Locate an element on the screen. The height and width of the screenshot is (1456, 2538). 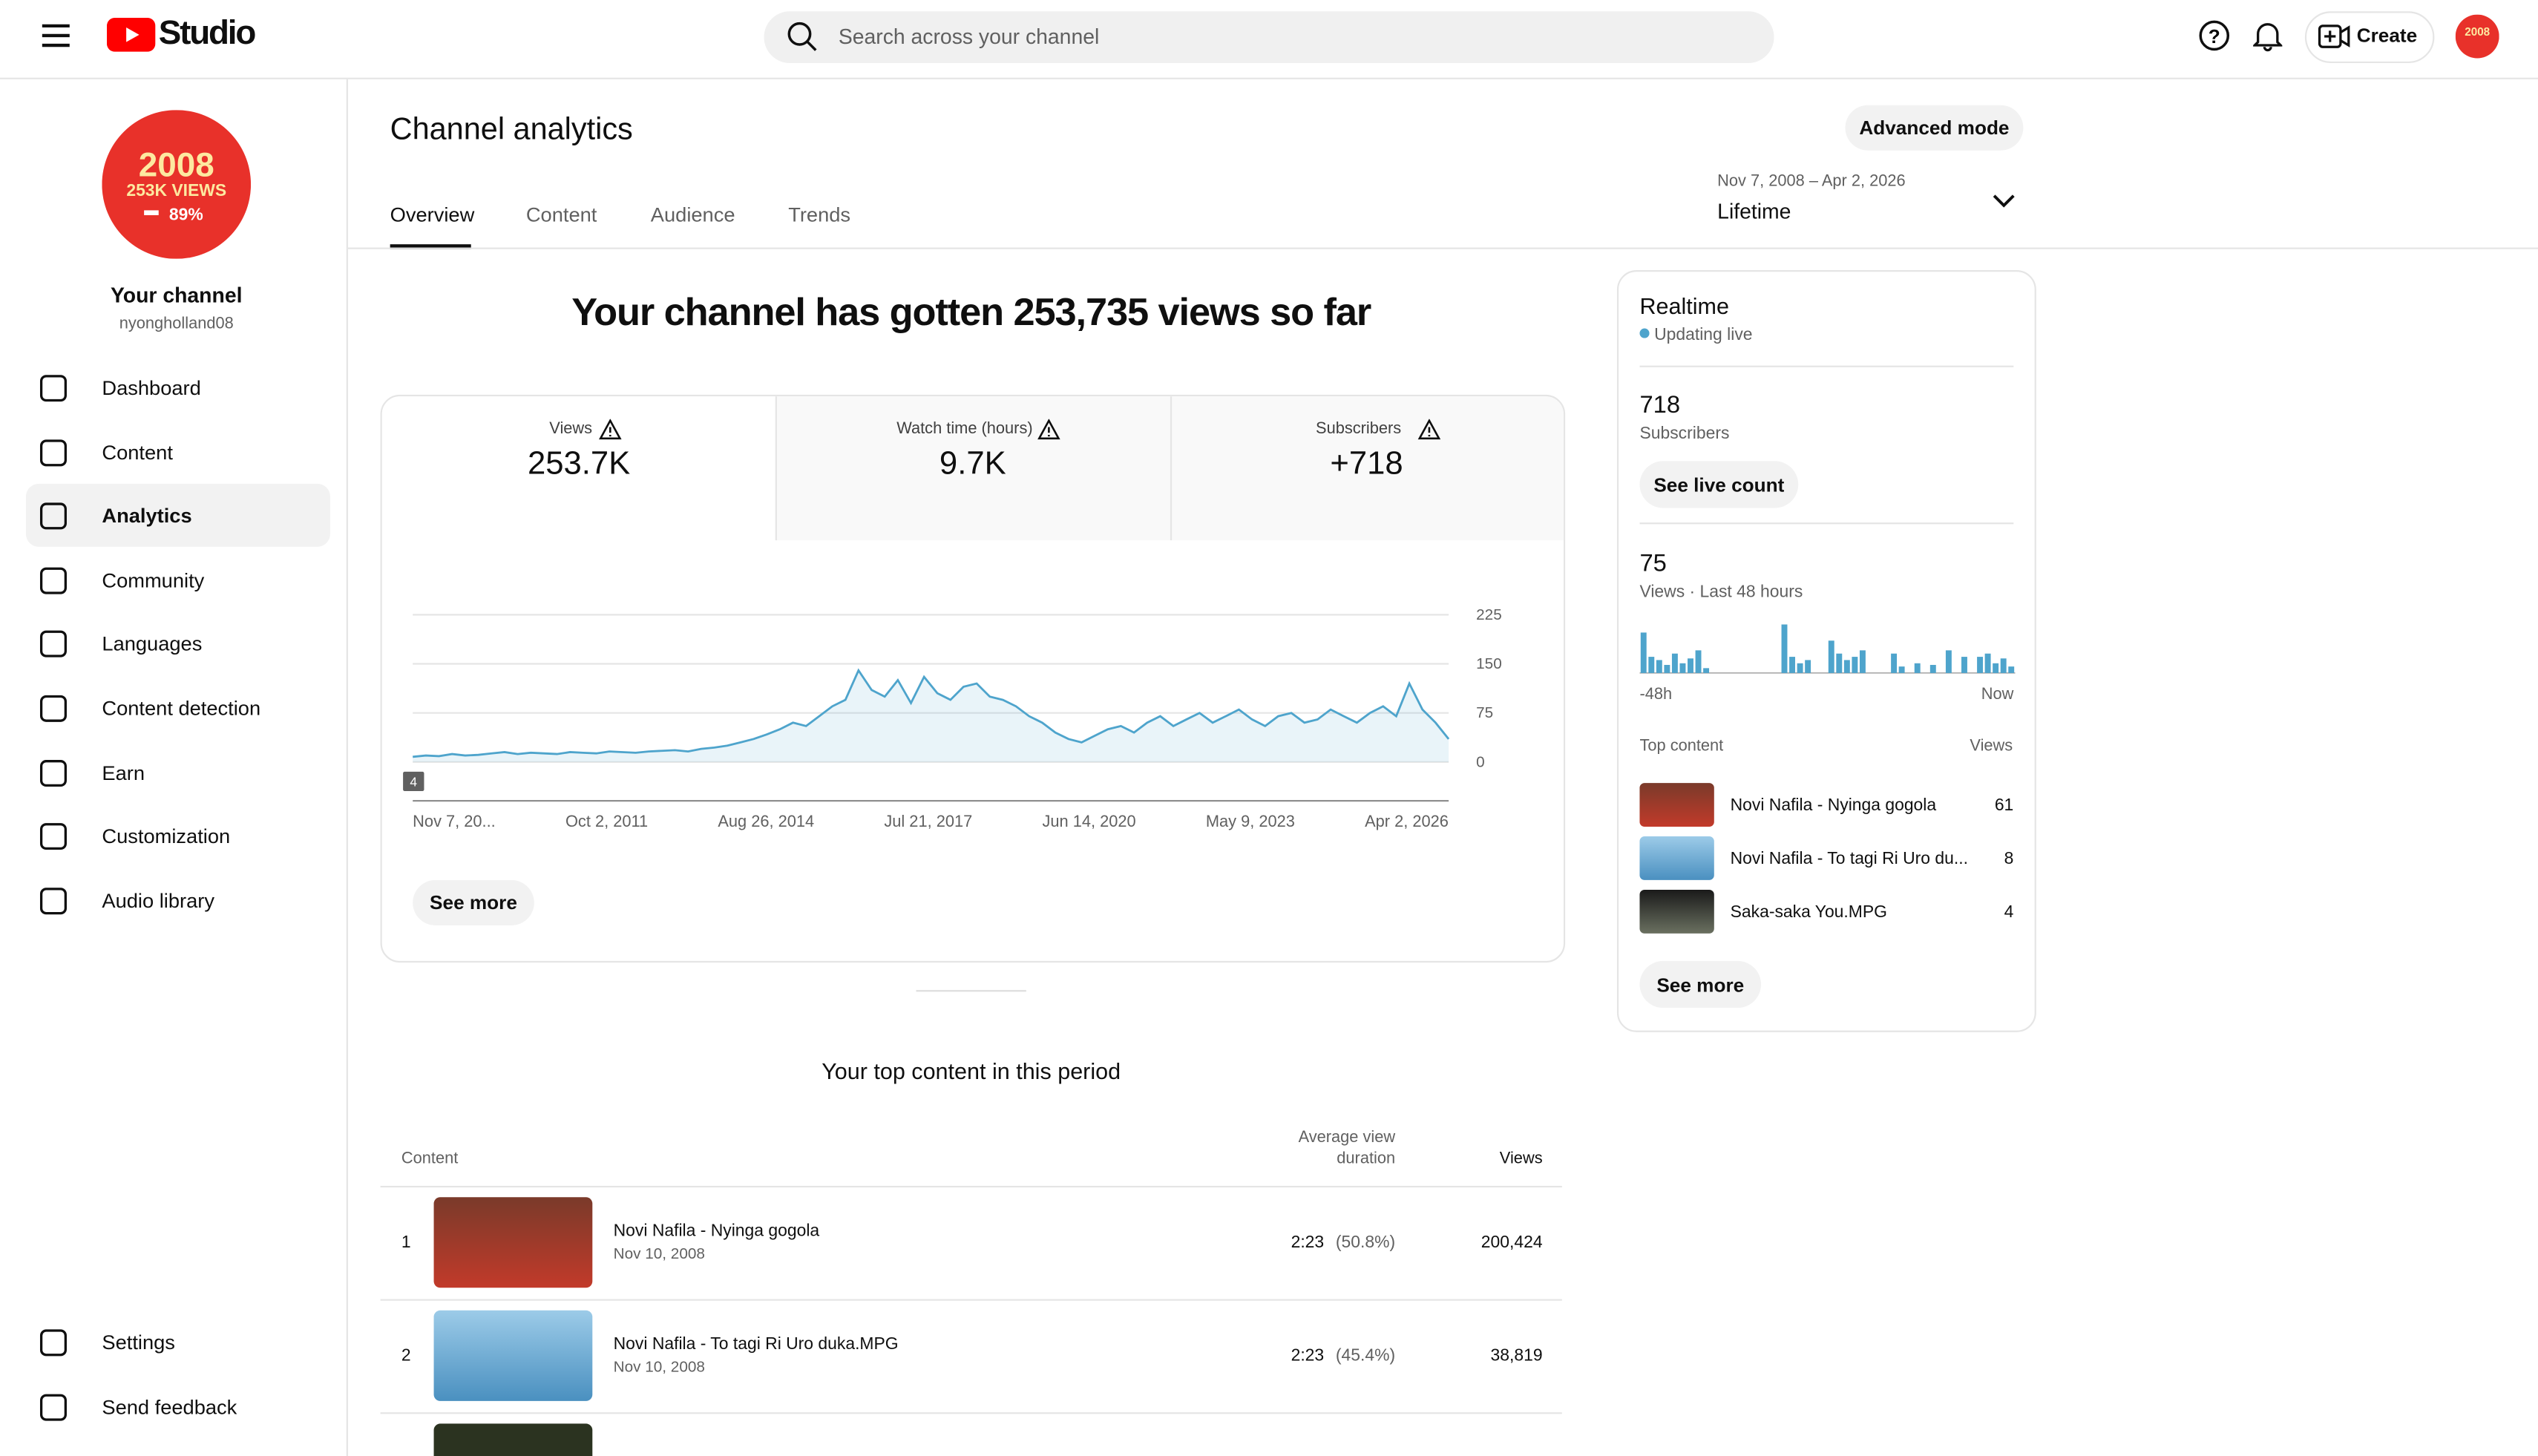
video-title: Novi Nafila - To tagi Ri Uro duka.MPG is located at coordinates (756, 1344).